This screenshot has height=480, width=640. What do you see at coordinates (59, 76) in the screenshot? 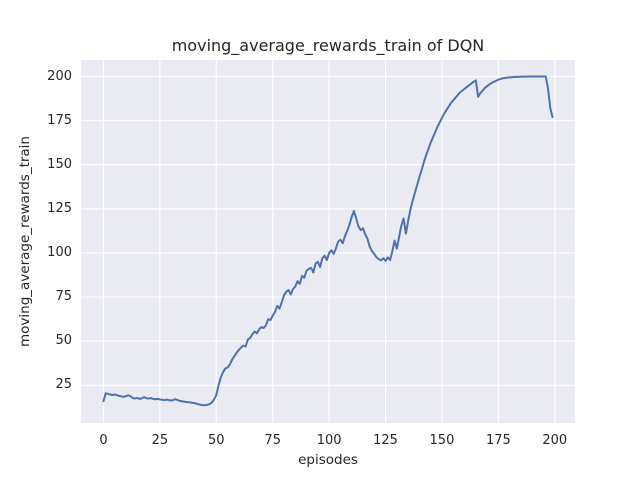
I see `y-tick-label: 200` at bounding box center [59, 76].